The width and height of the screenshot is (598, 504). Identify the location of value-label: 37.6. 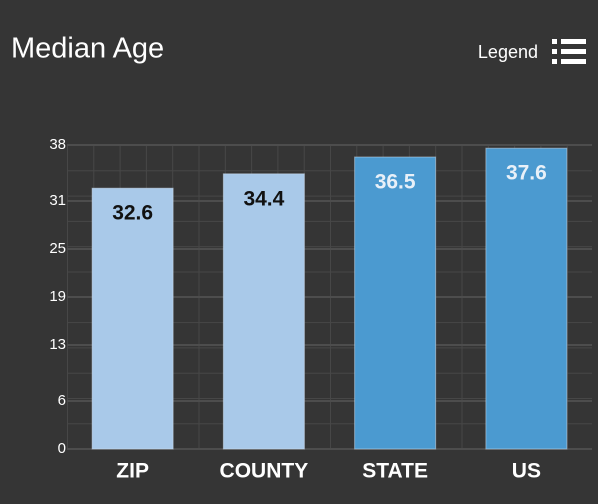
(526, 173).